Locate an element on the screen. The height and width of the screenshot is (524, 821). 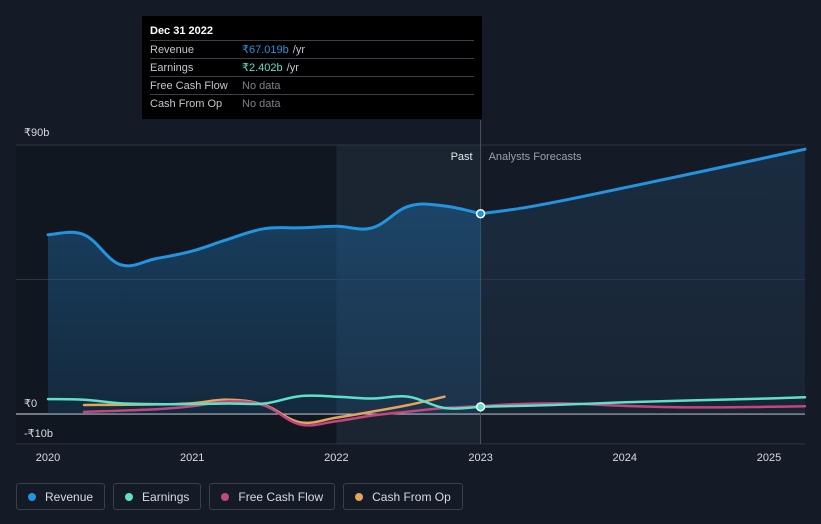
legend-item-earnings: Earnings is located at coordinates (157, 496).